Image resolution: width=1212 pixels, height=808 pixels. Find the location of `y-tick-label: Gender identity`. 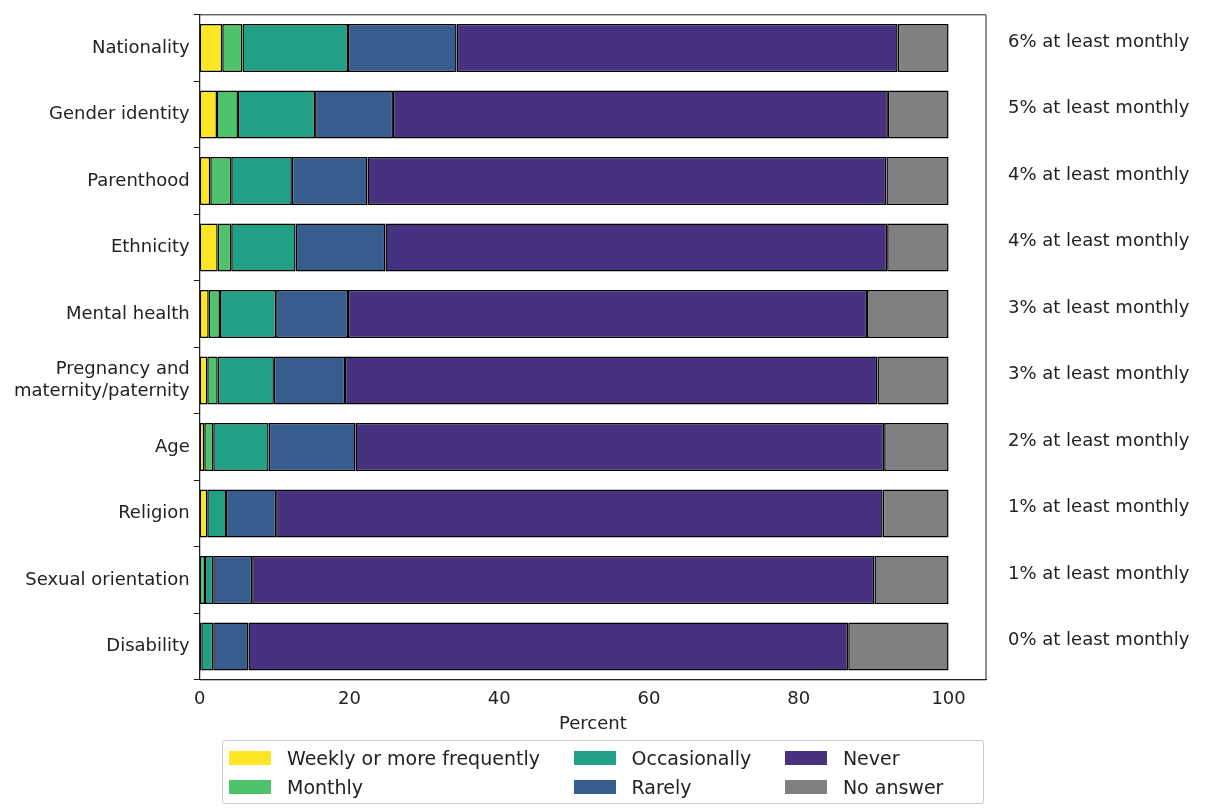

y-tick-label: Gender identity is located at coordinates (120, 113).